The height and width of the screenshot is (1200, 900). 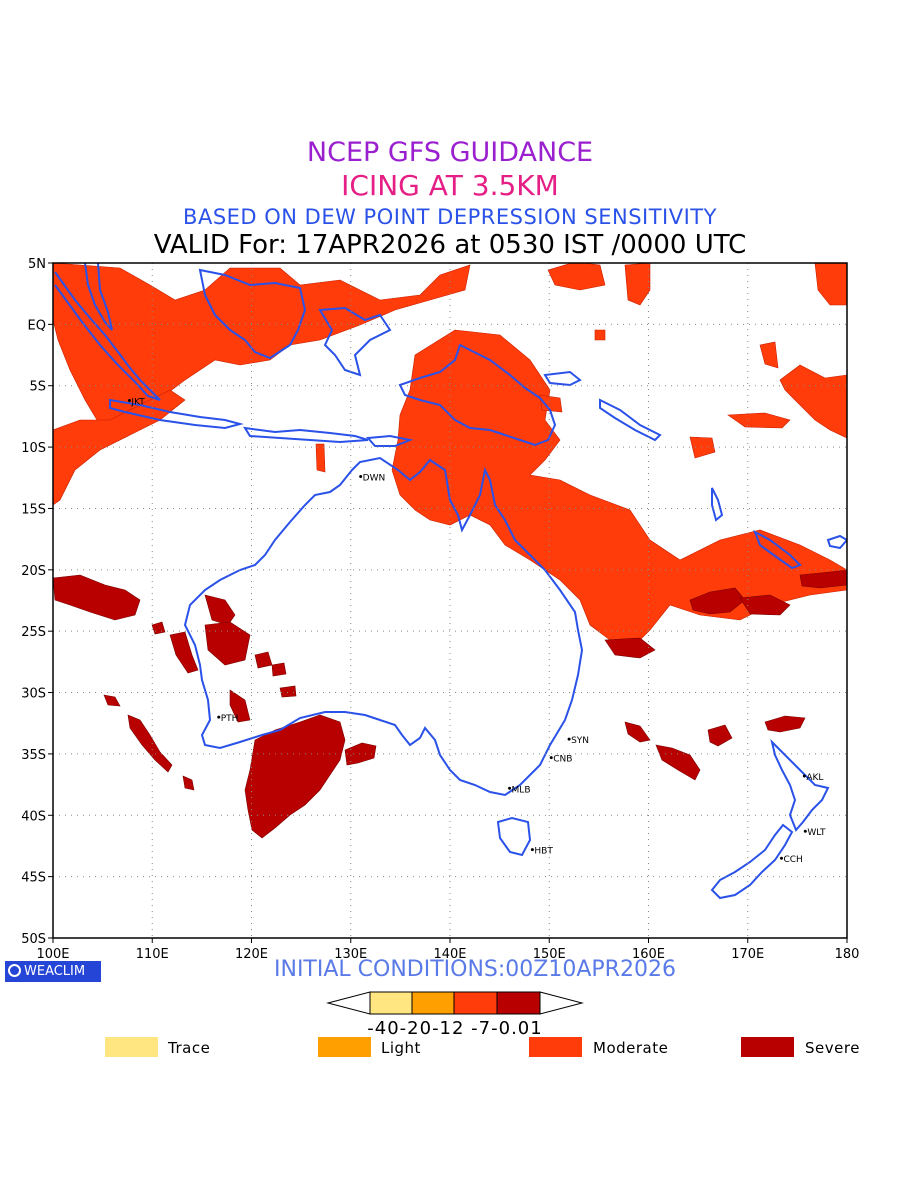 I want to click on lat-label: 50S, so click(x=33, y=939).